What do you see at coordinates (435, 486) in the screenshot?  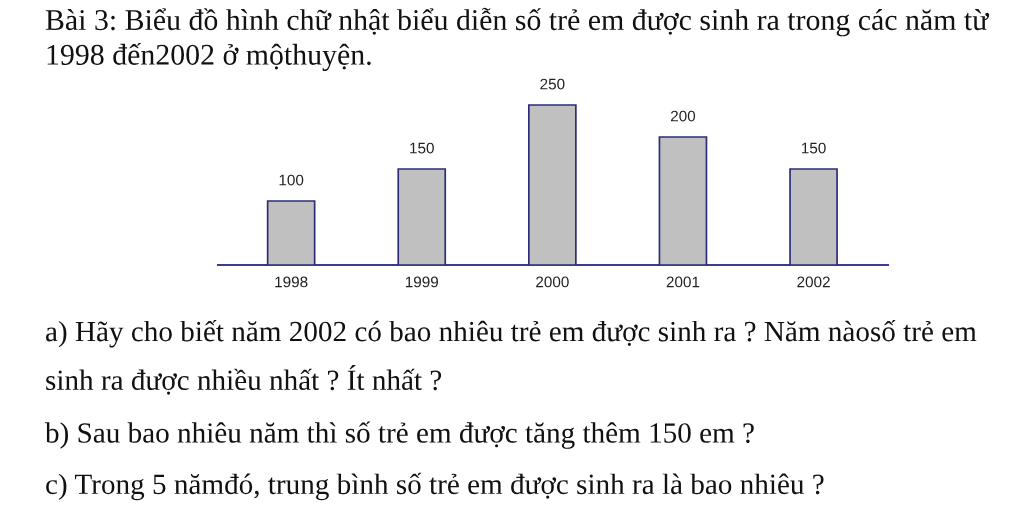 I see `text: c) Trong 5 nămđó, trung bình số trẻ em được sinh ra là bao nhiêu ?` at bounding box center [435, 486].